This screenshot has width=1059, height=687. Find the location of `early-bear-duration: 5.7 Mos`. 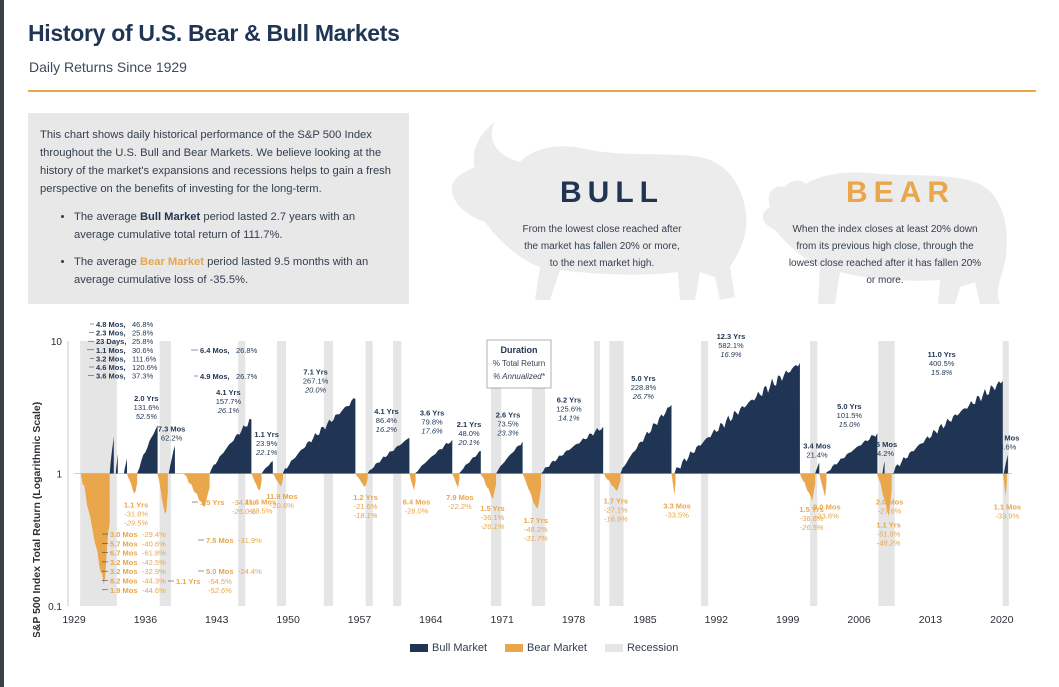

early-bear-duration: 5.7 Mos is located at coordinates (124, 543).